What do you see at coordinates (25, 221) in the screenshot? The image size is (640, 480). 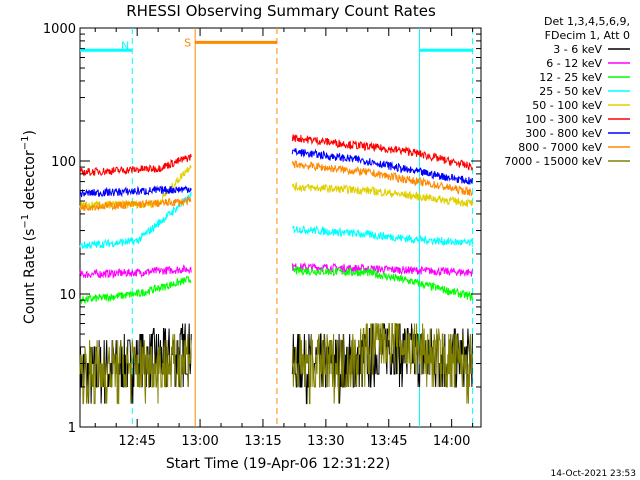 I see `y-axis-title-sup1: −1` at bounding box center [25, 221].